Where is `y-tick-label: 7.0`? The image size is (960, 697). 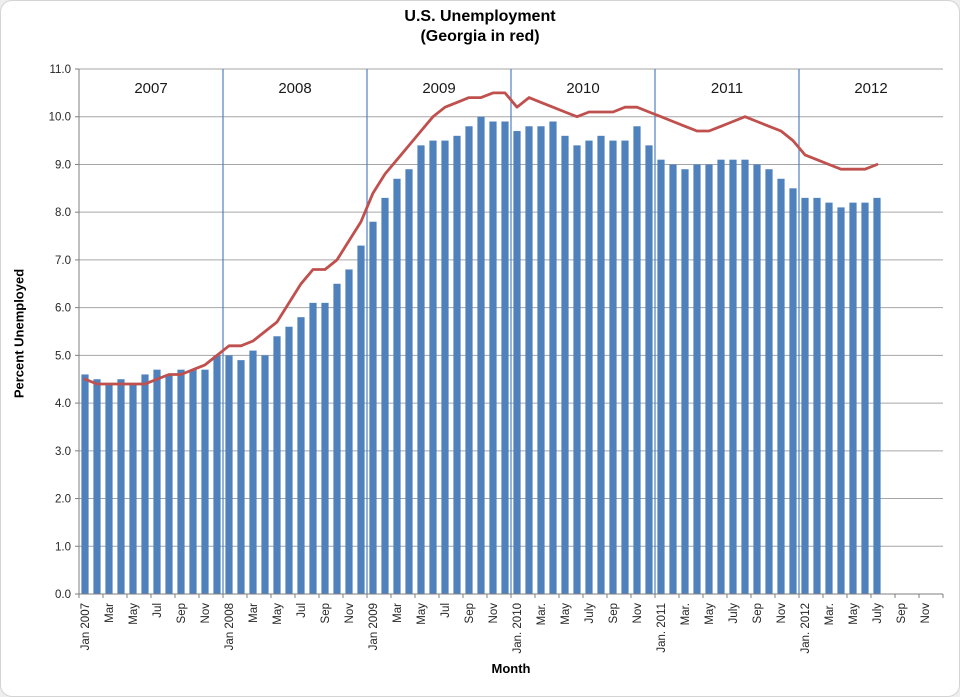 y-tick-label: 7.0 is located at coordinates (63, 261).